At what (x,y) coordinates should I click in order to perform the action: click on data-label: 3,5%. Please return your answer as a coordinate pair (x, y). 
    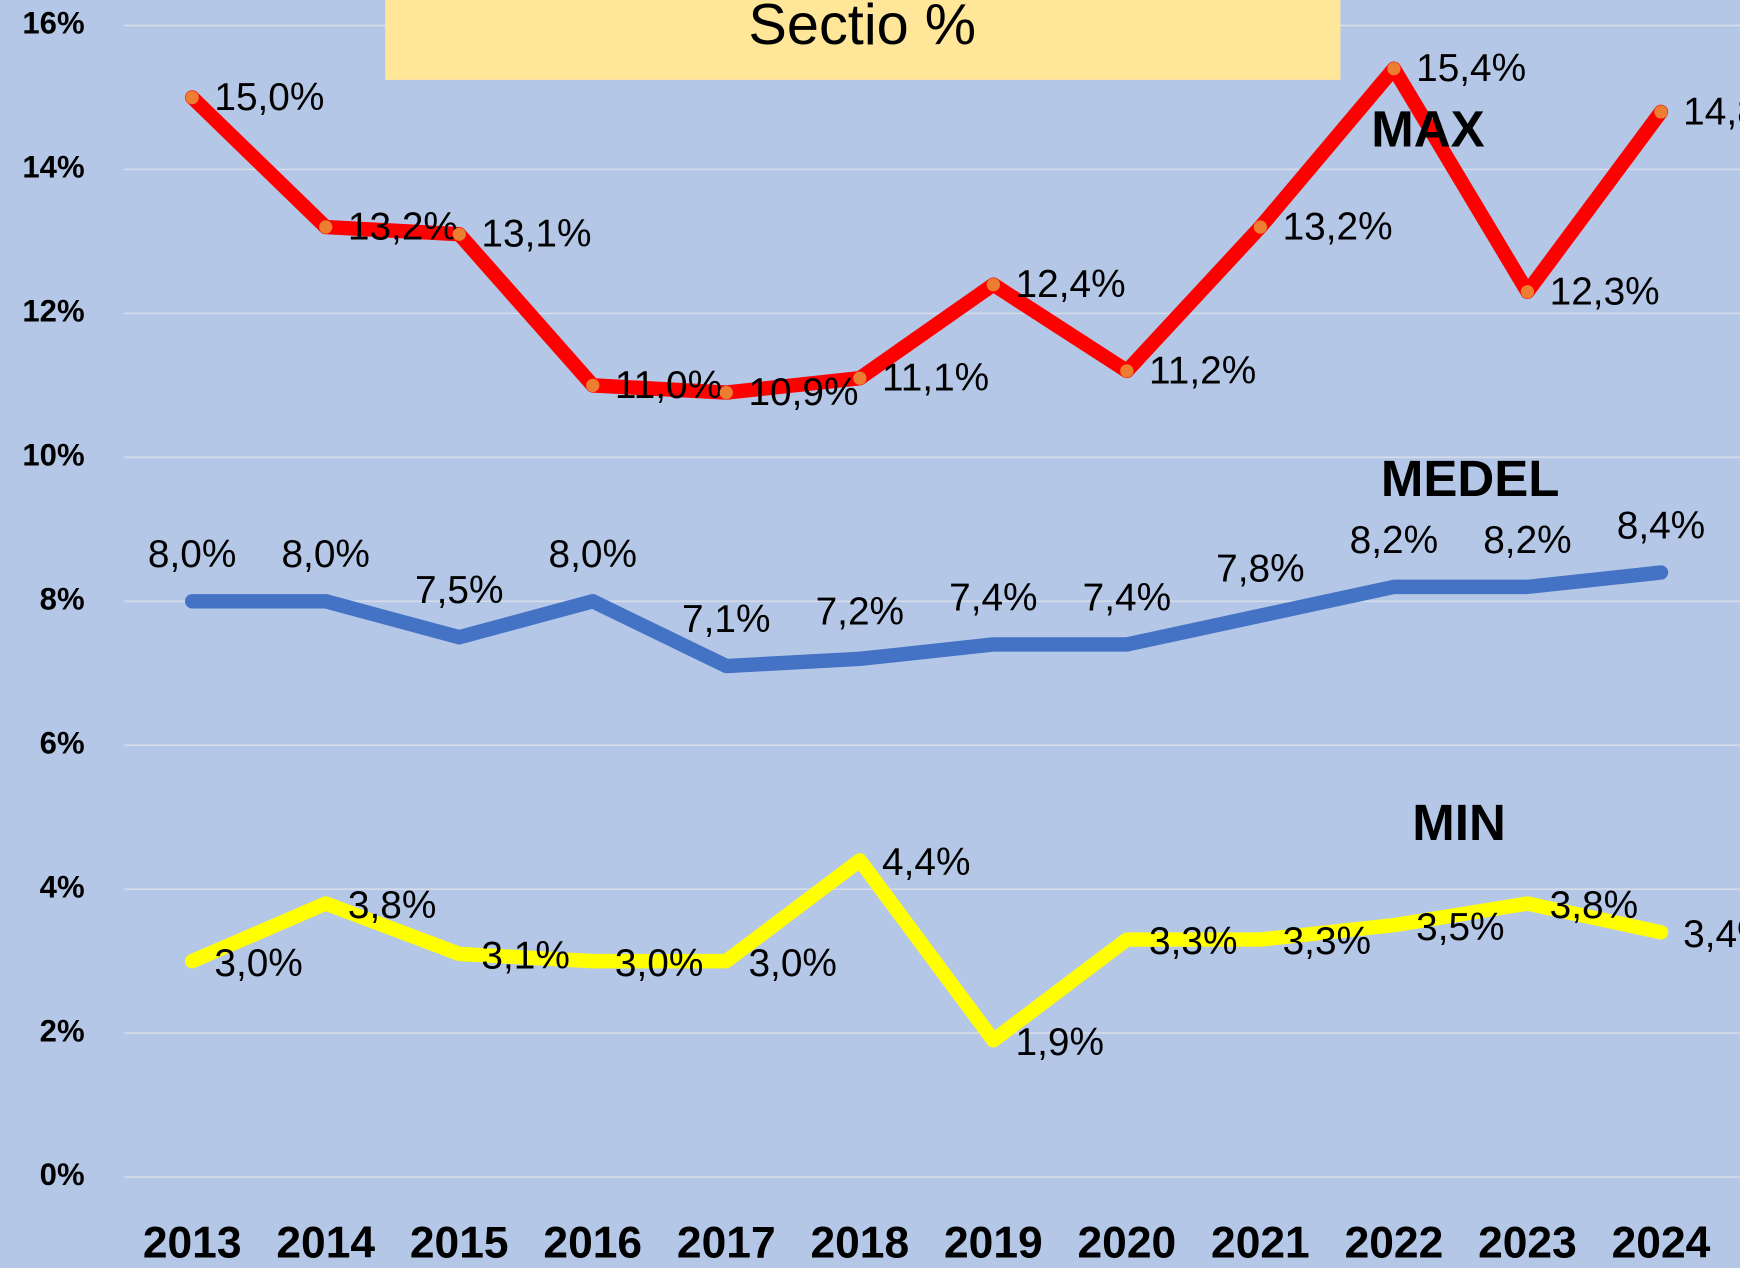
    Looking at the image, I should click on (1460, 927).